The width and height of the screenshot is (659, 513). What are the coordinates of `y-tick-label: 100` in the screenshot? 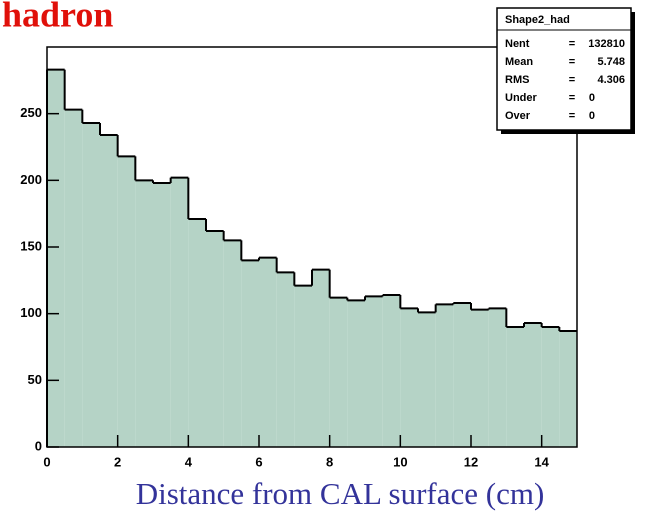 It's located at (31, 312).